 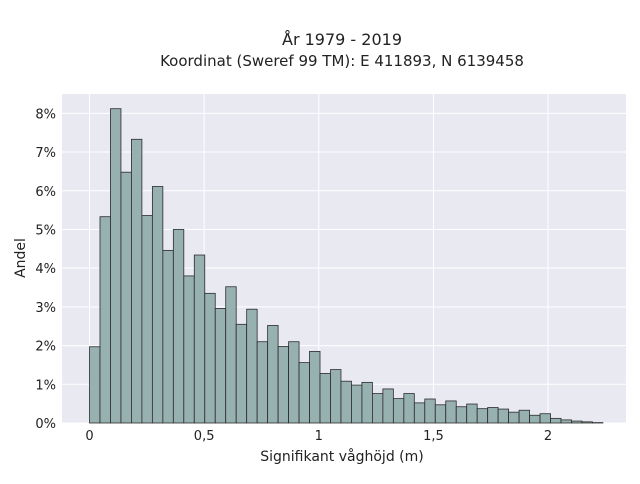 What do you see at coordinates (45, 192) in the screenshot?
I see `y-tick-label: 6%` at bounding box center [45, 192].